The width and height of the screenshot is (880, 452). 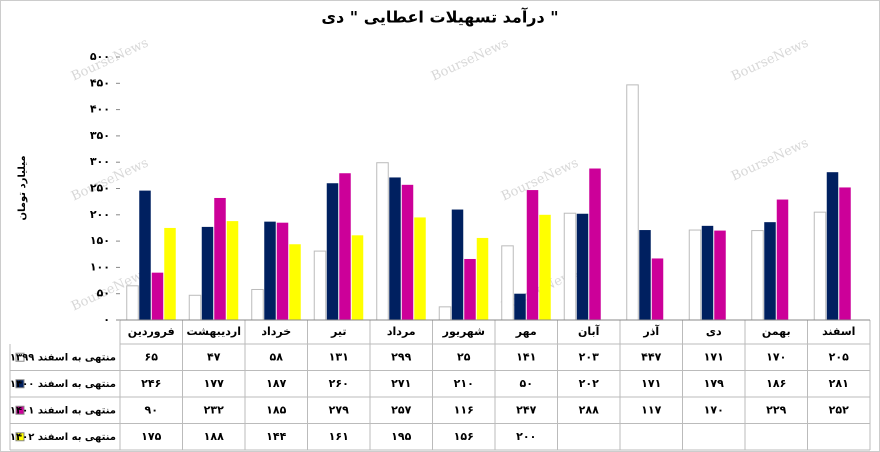 I want to click on data-label: ۱۸۶, so click(x=776, y=383).